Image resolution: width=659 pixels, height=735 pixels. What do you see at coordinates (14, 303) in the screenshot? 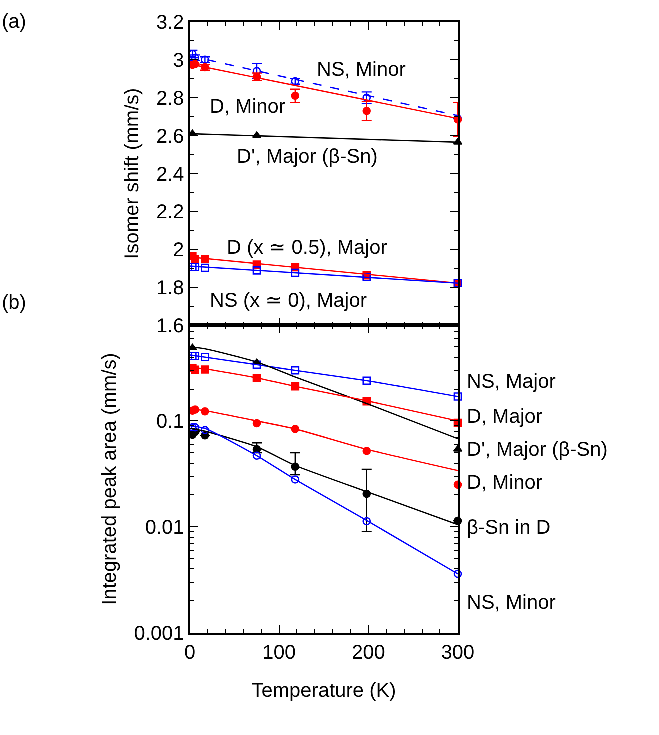
I see `text: (b)` at bounding box center [14, 303].